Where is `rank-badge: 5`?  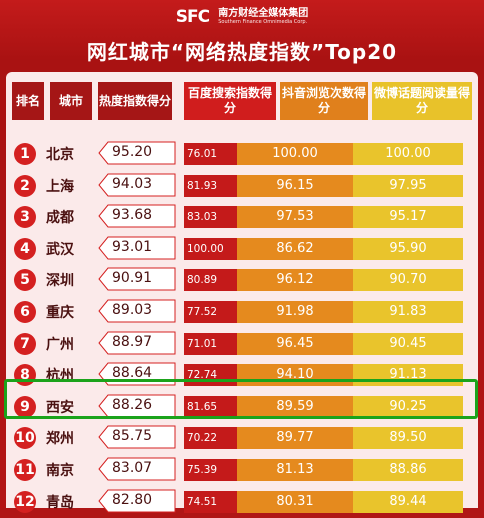
rank-badge: 5 is located at coordinates (25, 280).